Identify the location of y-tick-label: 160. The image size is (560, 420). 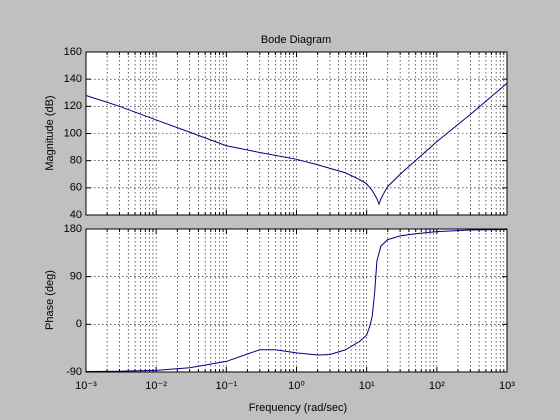
(73, 52).